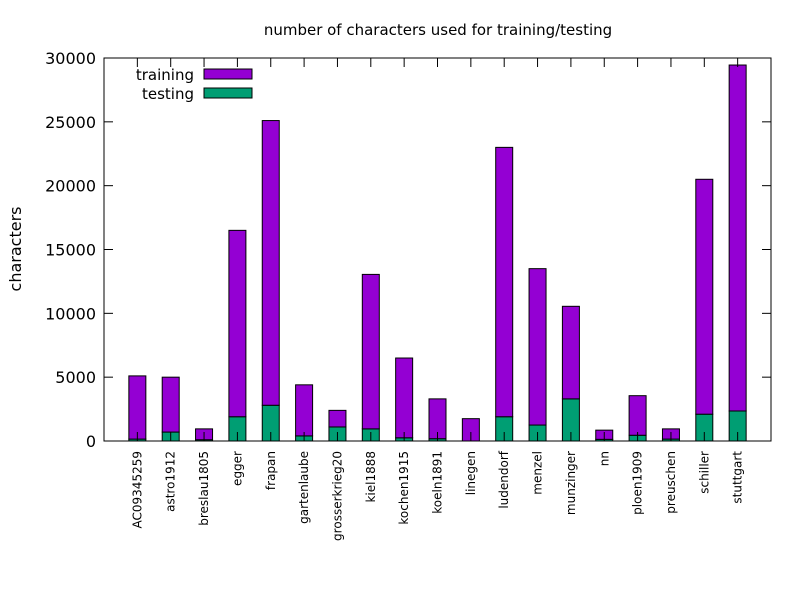  Describe the element at coordinates (370, 351) in the screenshot. I see `bar-training-kiel1888` at that location.